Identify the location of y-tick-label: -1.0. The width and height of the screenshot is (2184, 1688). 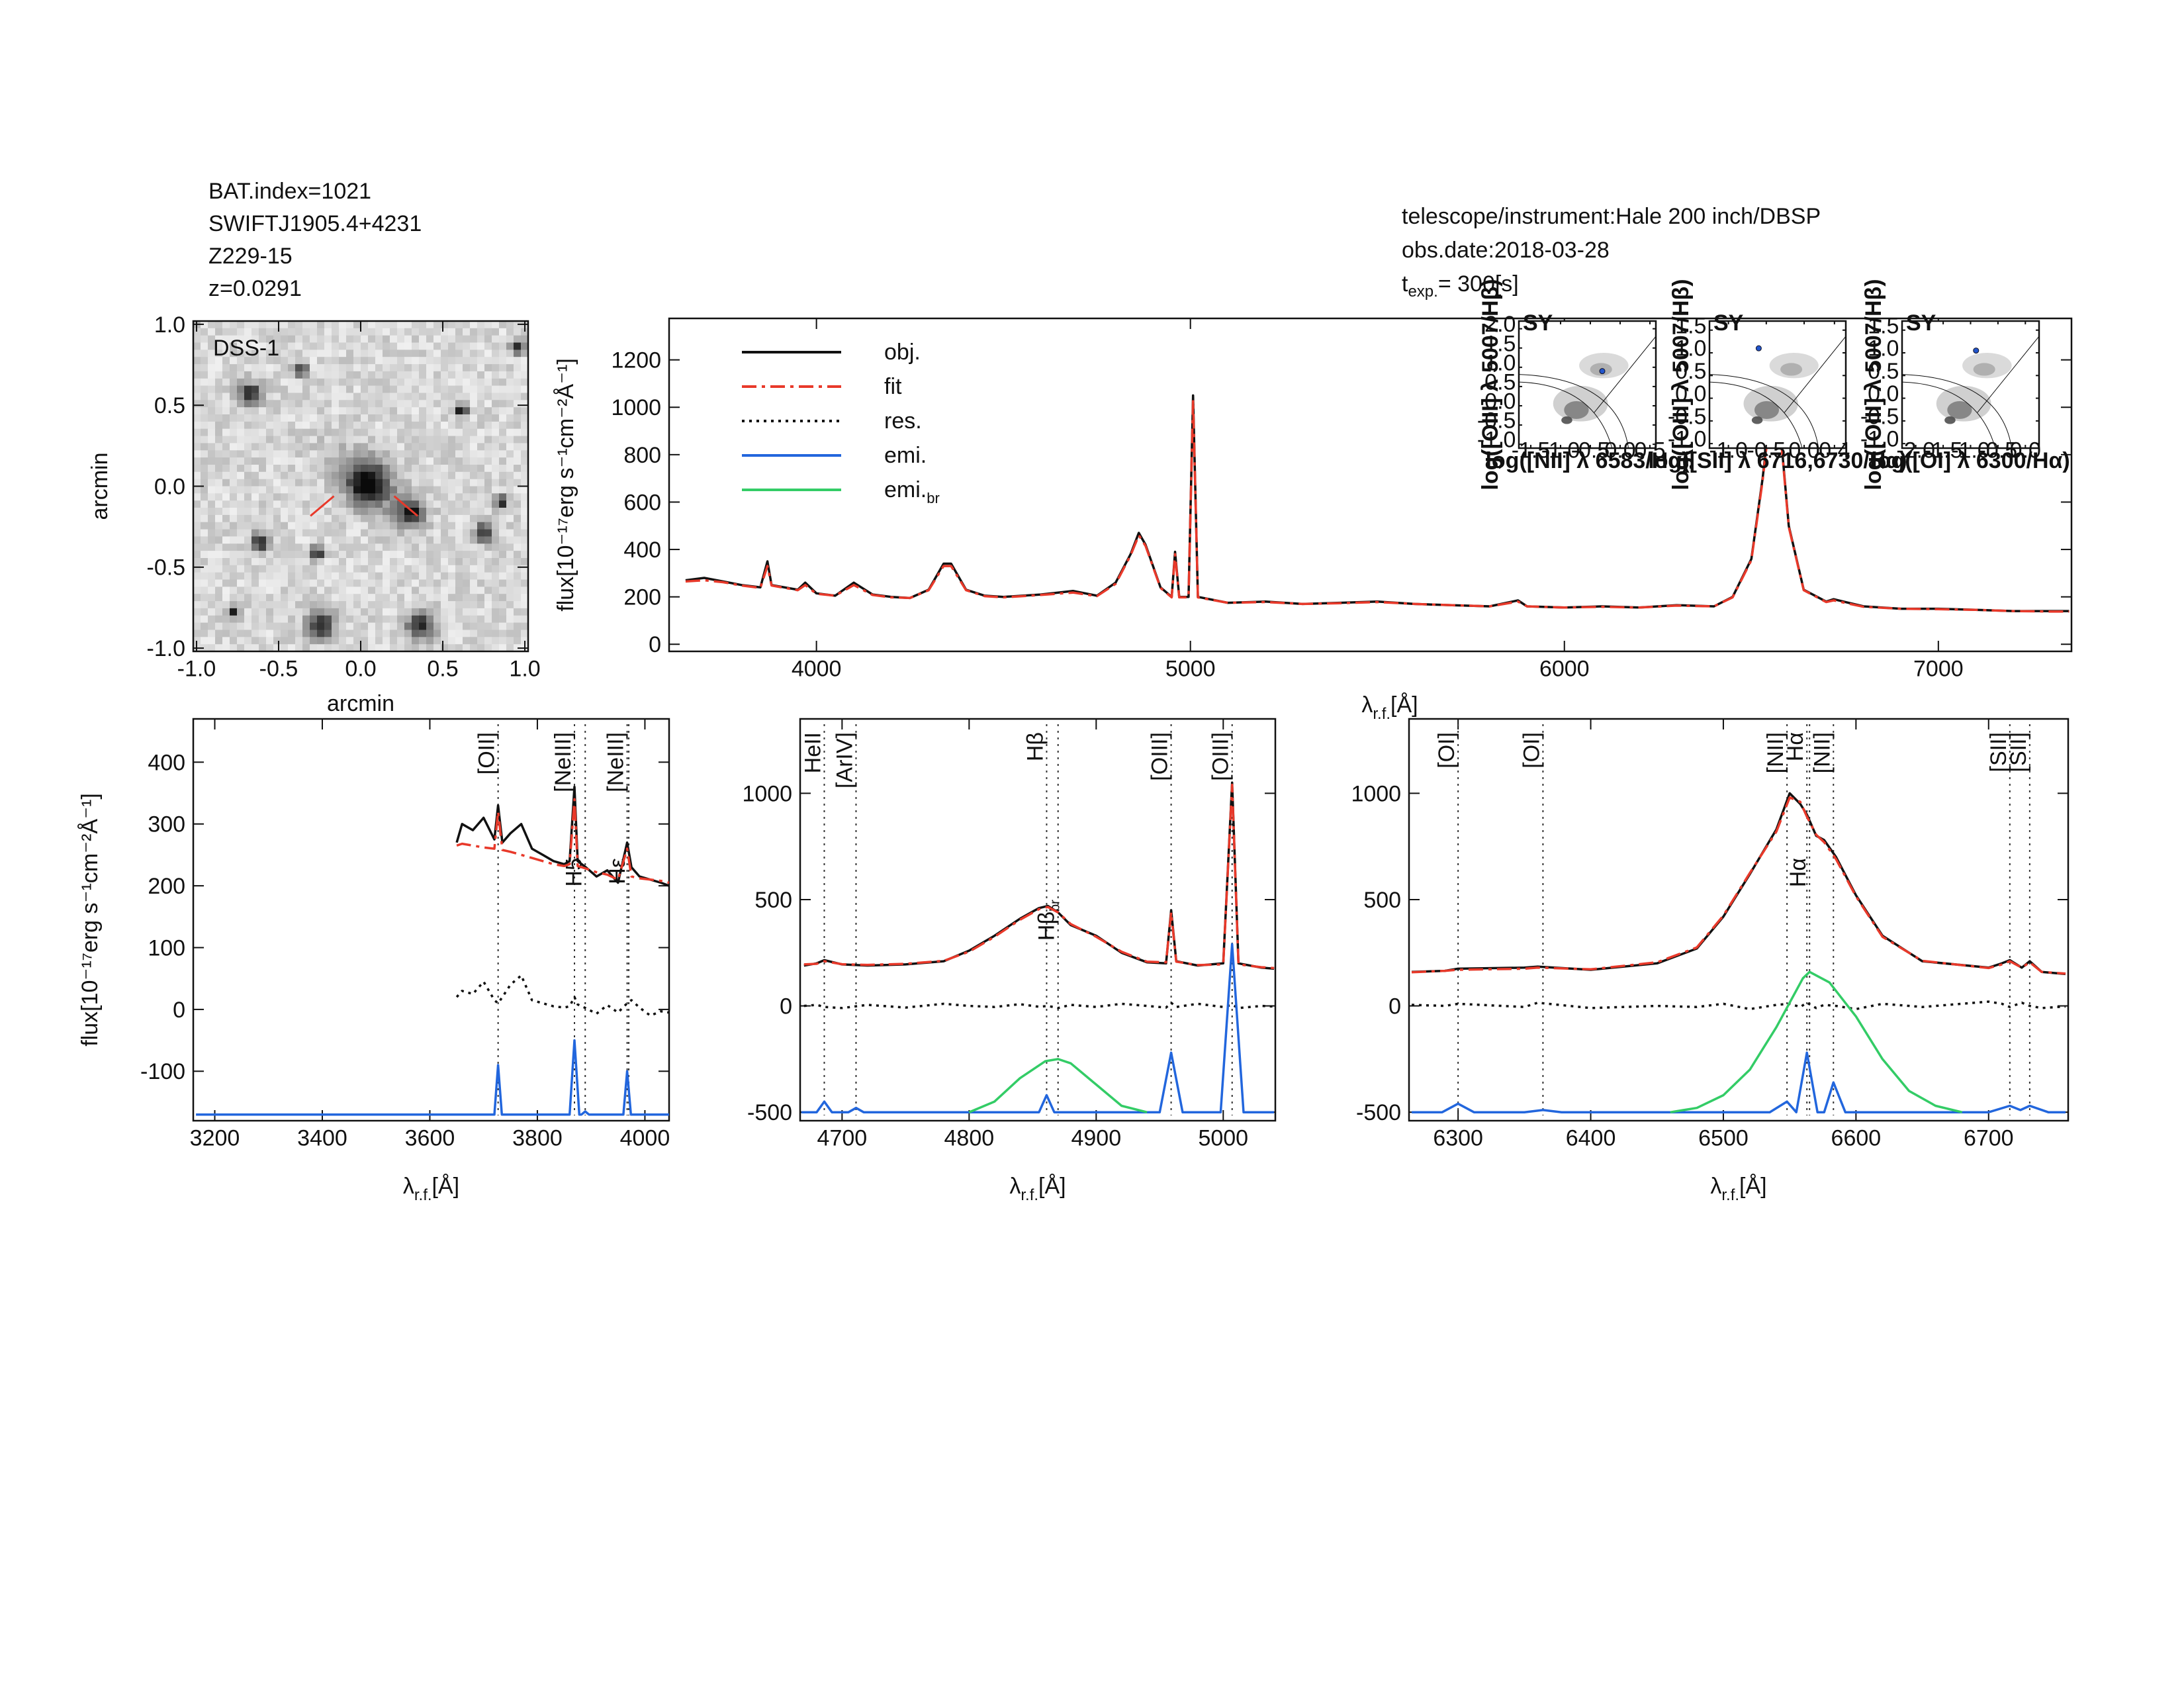
(1880, 439).